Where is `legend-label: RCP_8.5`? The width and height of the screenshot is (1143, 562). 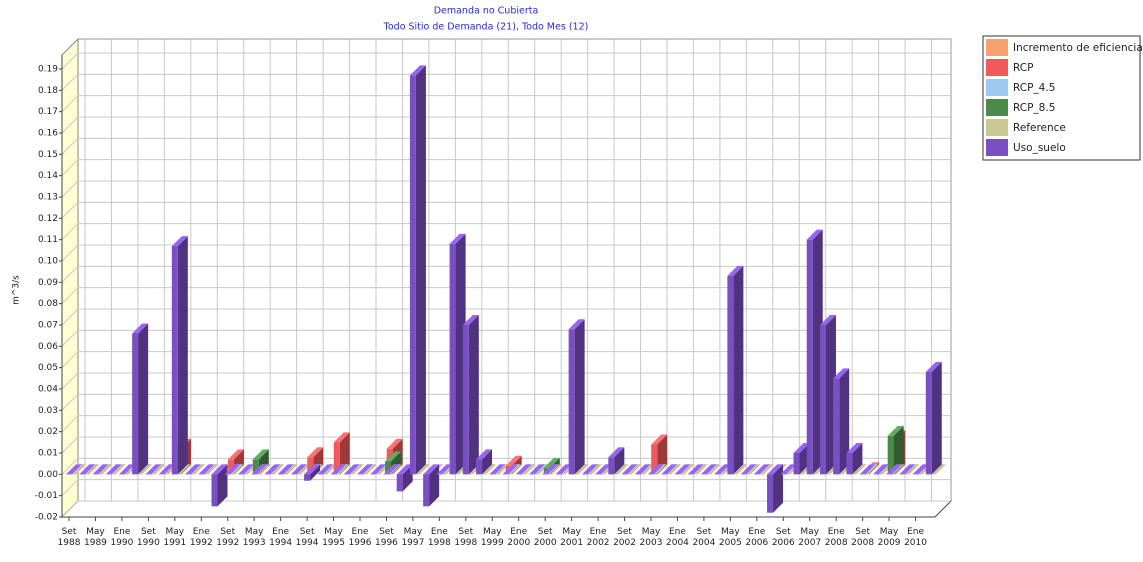
legend-label: RCP_8.5 is located at coordinates (1034, 108).